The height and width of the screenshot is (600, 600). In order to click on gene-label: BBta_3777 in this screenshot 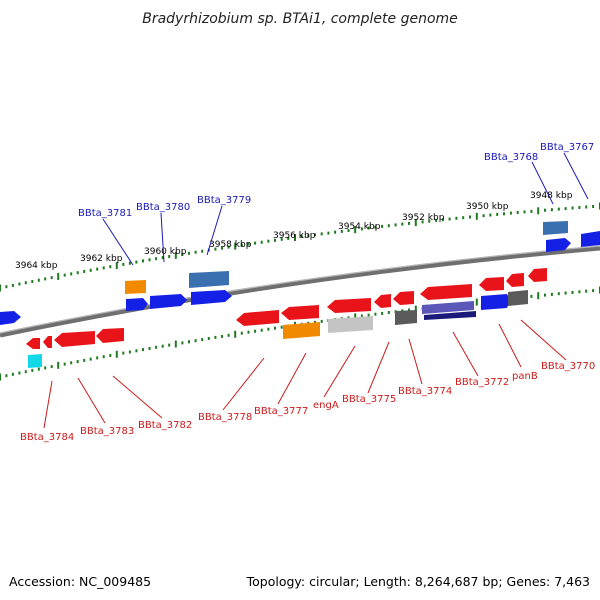, I will do `click(281, 411)`.